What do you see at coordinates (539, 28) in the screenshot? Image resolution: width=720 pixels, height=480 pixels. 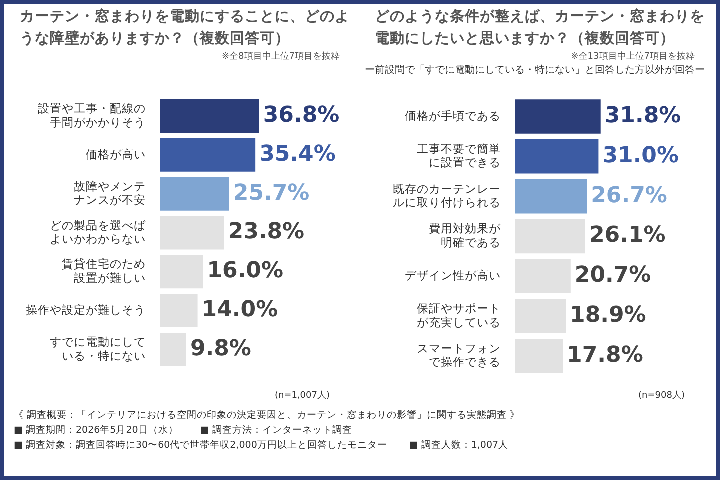 I see `chart-title: どのような条件が整えば、カーテン・窓まわりを電動にしたいと思いますか？（複数回答可）` at bounding box center [539, 28].